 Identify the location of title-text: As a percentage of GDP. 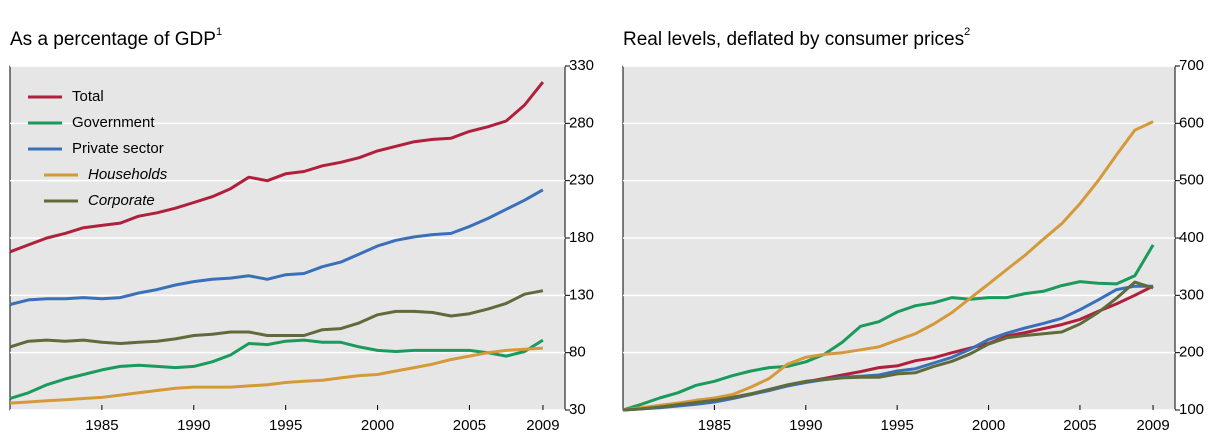
(113, 39).